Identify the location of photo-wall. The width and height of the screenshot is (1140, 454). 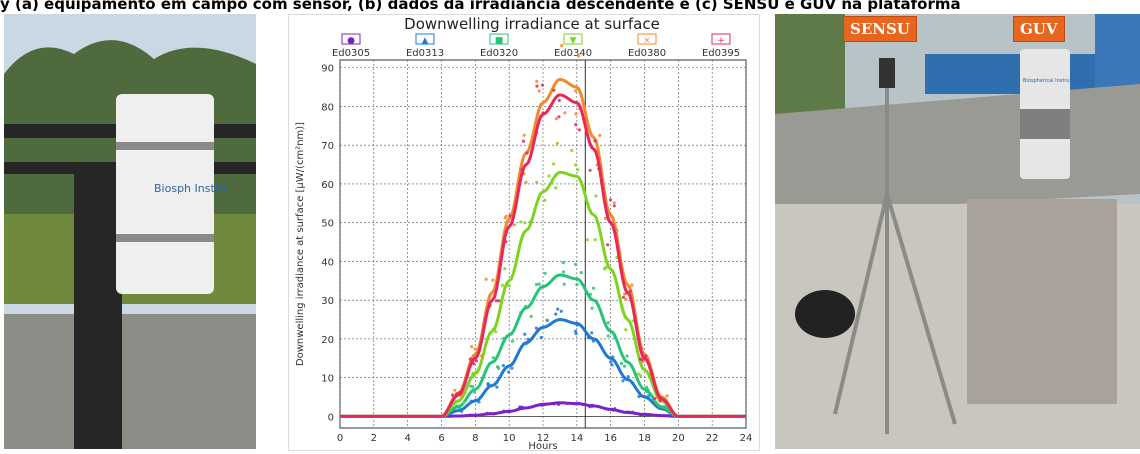
(130, 381).